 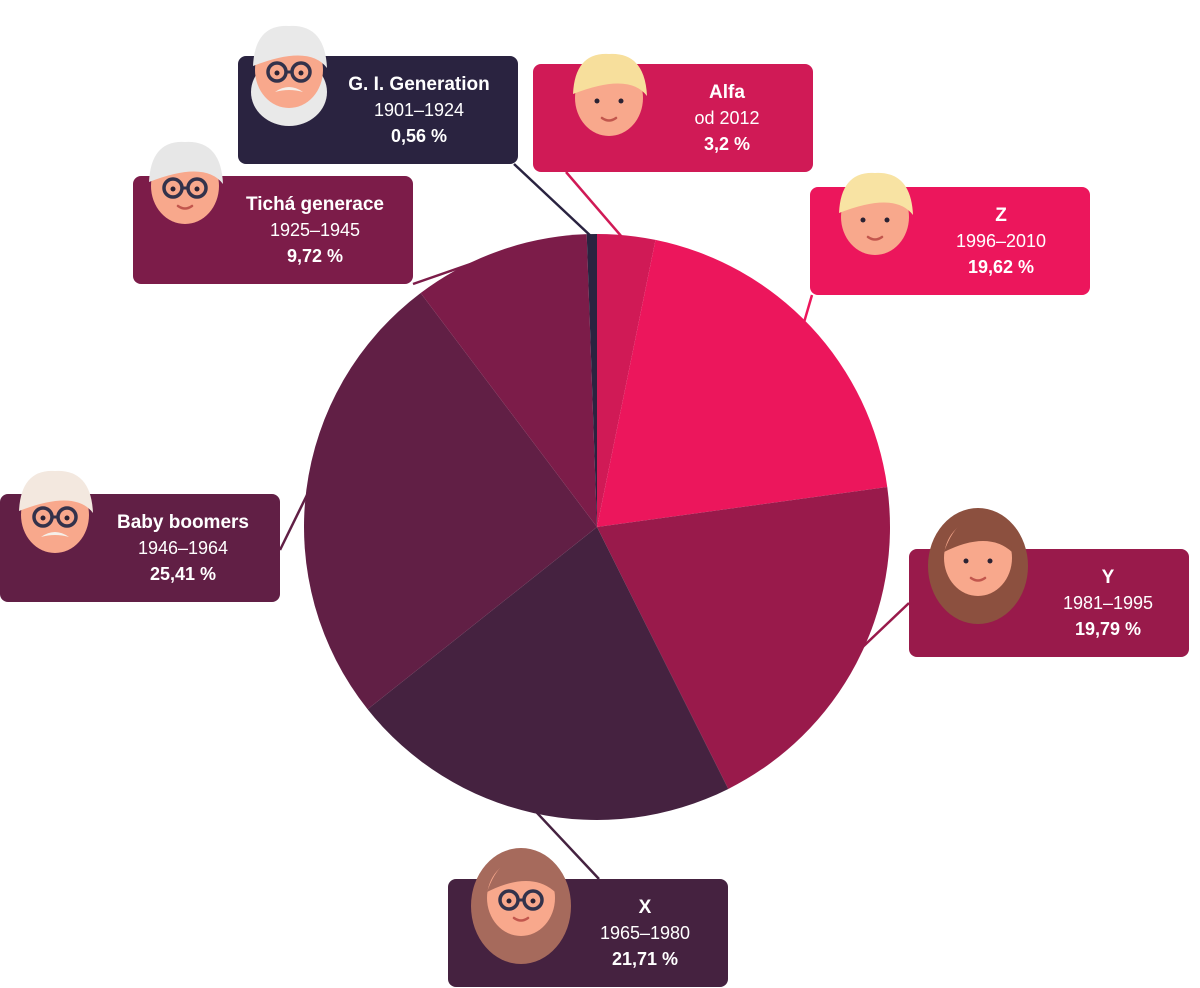 I want to click on callout-years: 1965–1980, so click(x=645, y=933).